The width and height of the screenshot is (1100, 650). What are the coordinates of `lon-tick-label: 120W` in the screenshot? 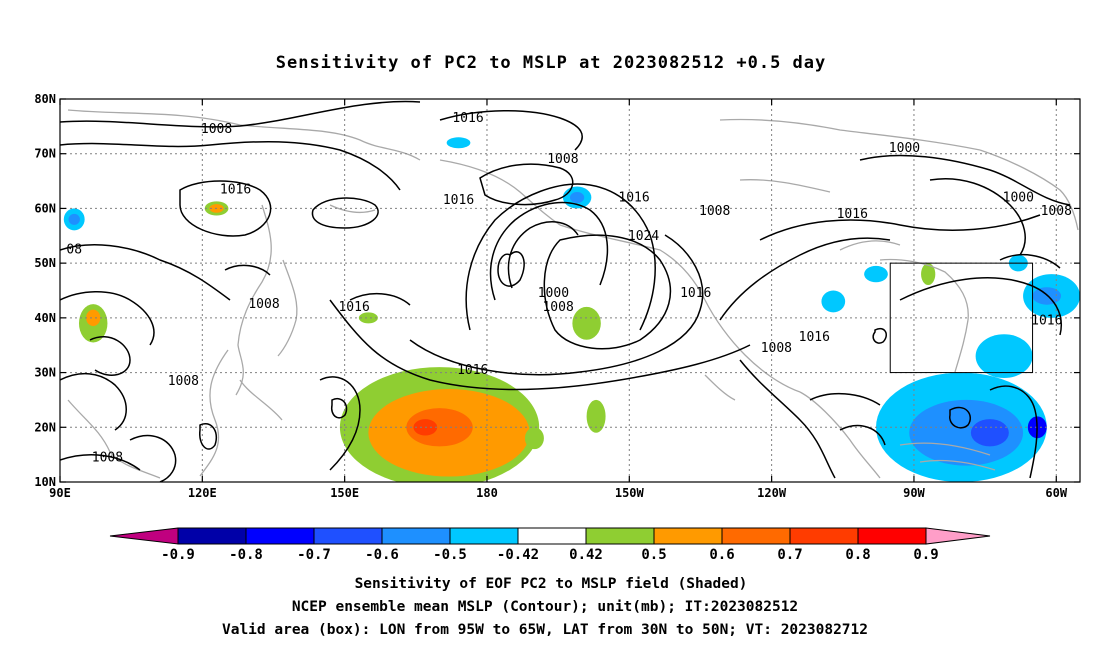 It's located at (772, 493).